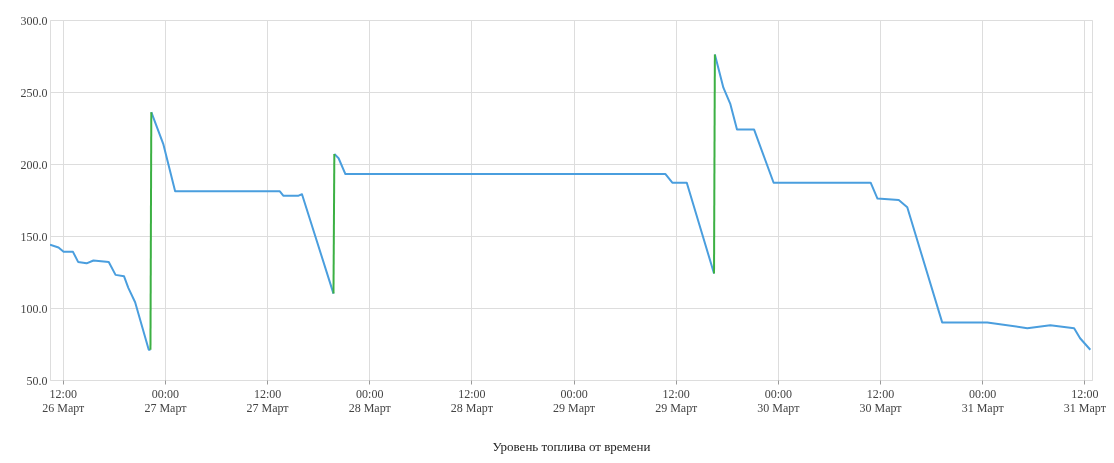  Describe the element at coordinates (166, 400) in the screenshot. I see `x-tick-label: 00:00 27 Март` at that location.